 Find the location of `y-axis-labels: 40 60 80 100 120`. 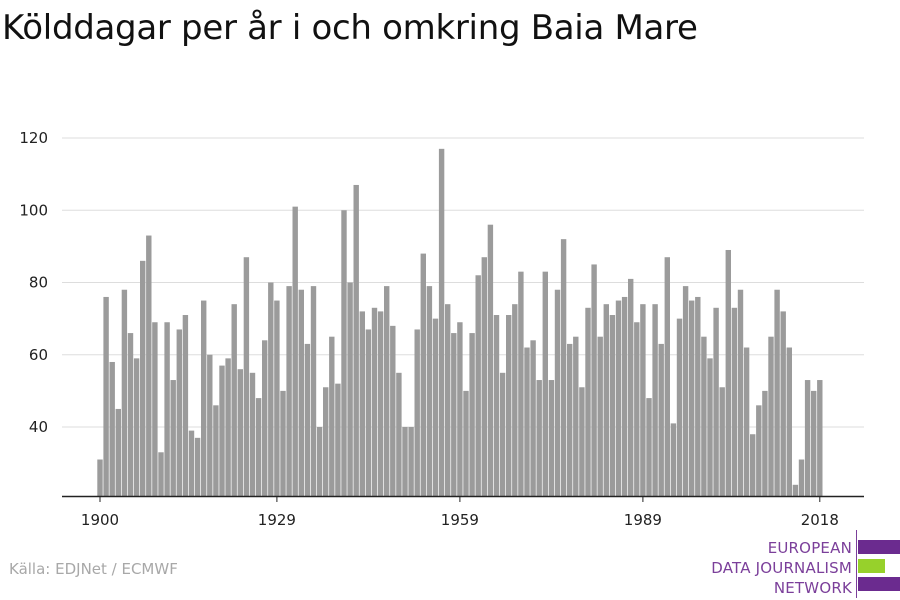

y-axis-labels: 40 60 80 100 120 is located at coordinates (33, 282).